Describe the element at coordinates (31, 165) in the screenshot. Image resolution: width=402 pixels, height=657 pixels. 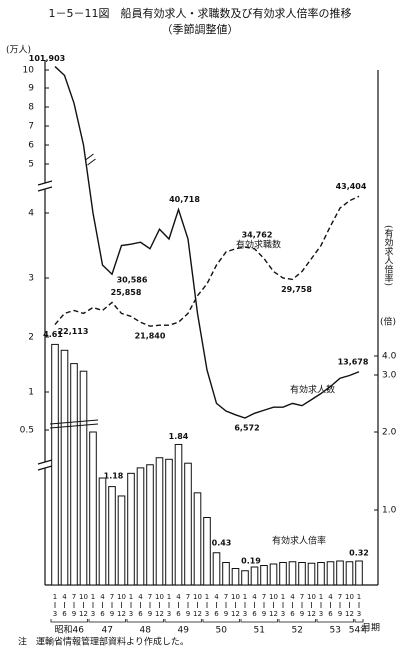
I see `y-tick-label: 5` at that location.